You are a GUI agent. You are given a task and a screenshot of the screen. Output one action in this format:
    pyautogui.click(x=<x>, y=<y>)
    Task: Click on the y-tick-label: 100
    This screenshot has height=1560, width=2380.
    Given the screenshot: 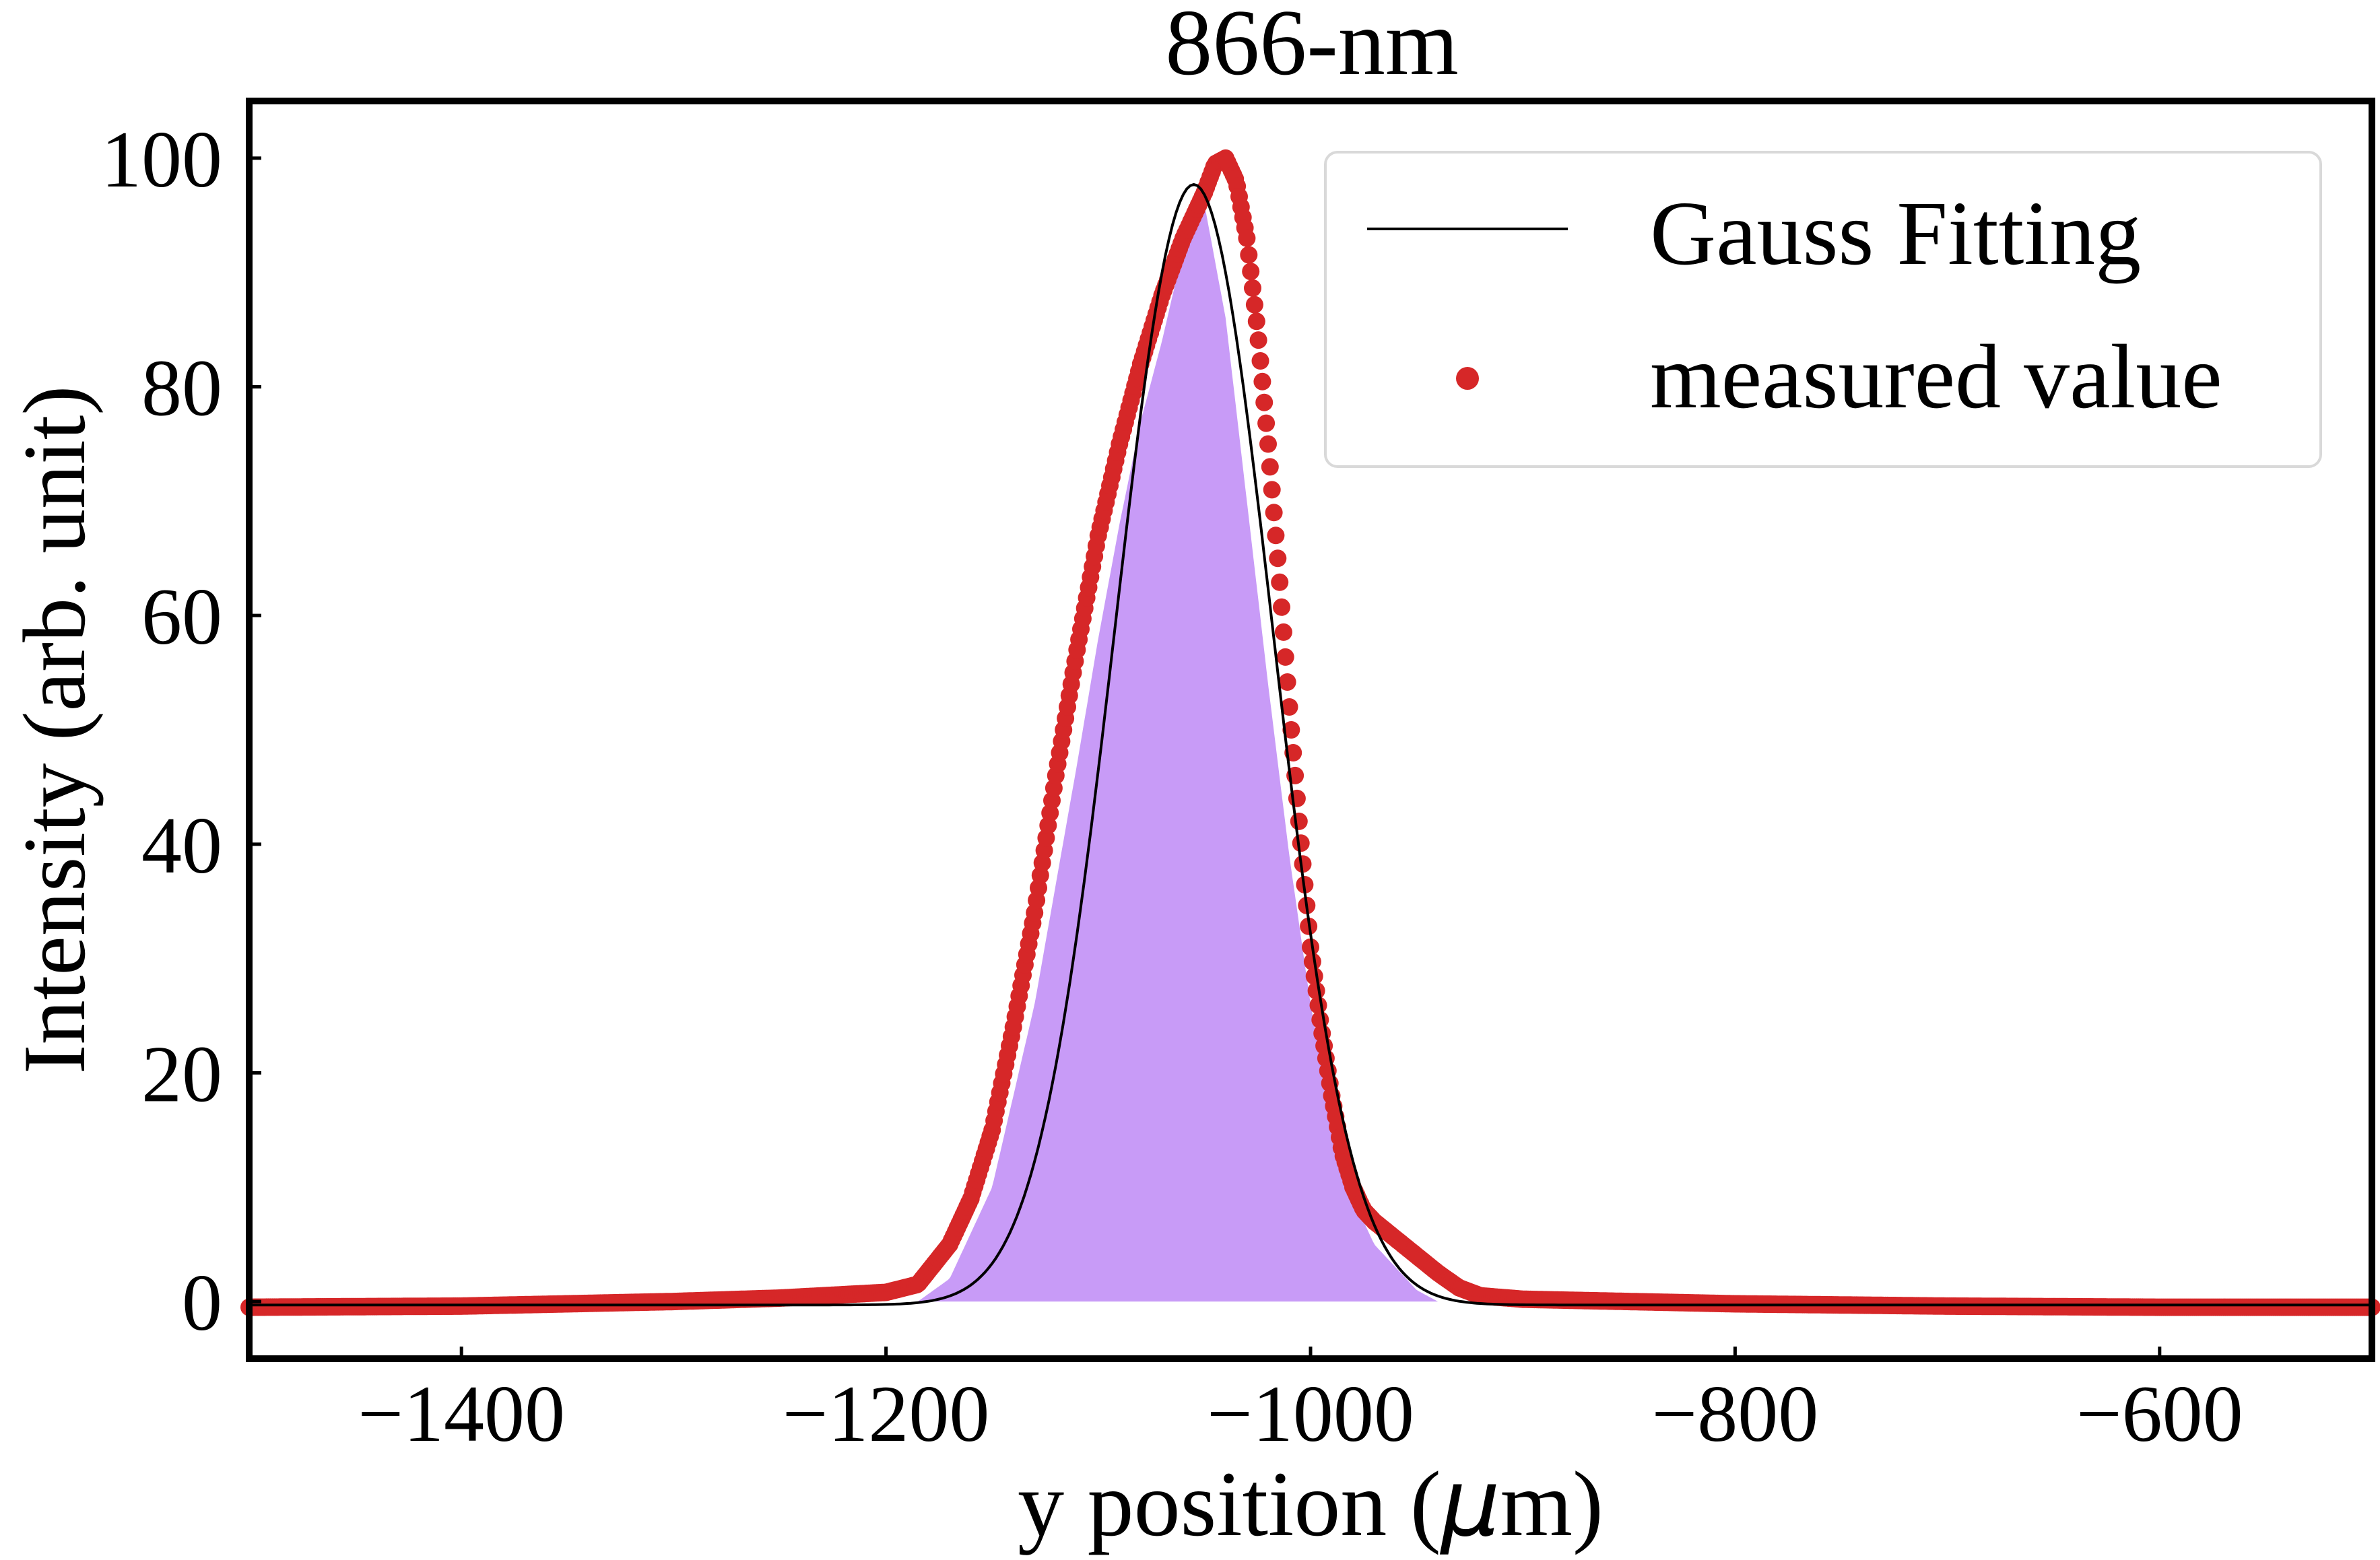 What is the action you would take?
    pyautogui.click(x=162, y=159)
    